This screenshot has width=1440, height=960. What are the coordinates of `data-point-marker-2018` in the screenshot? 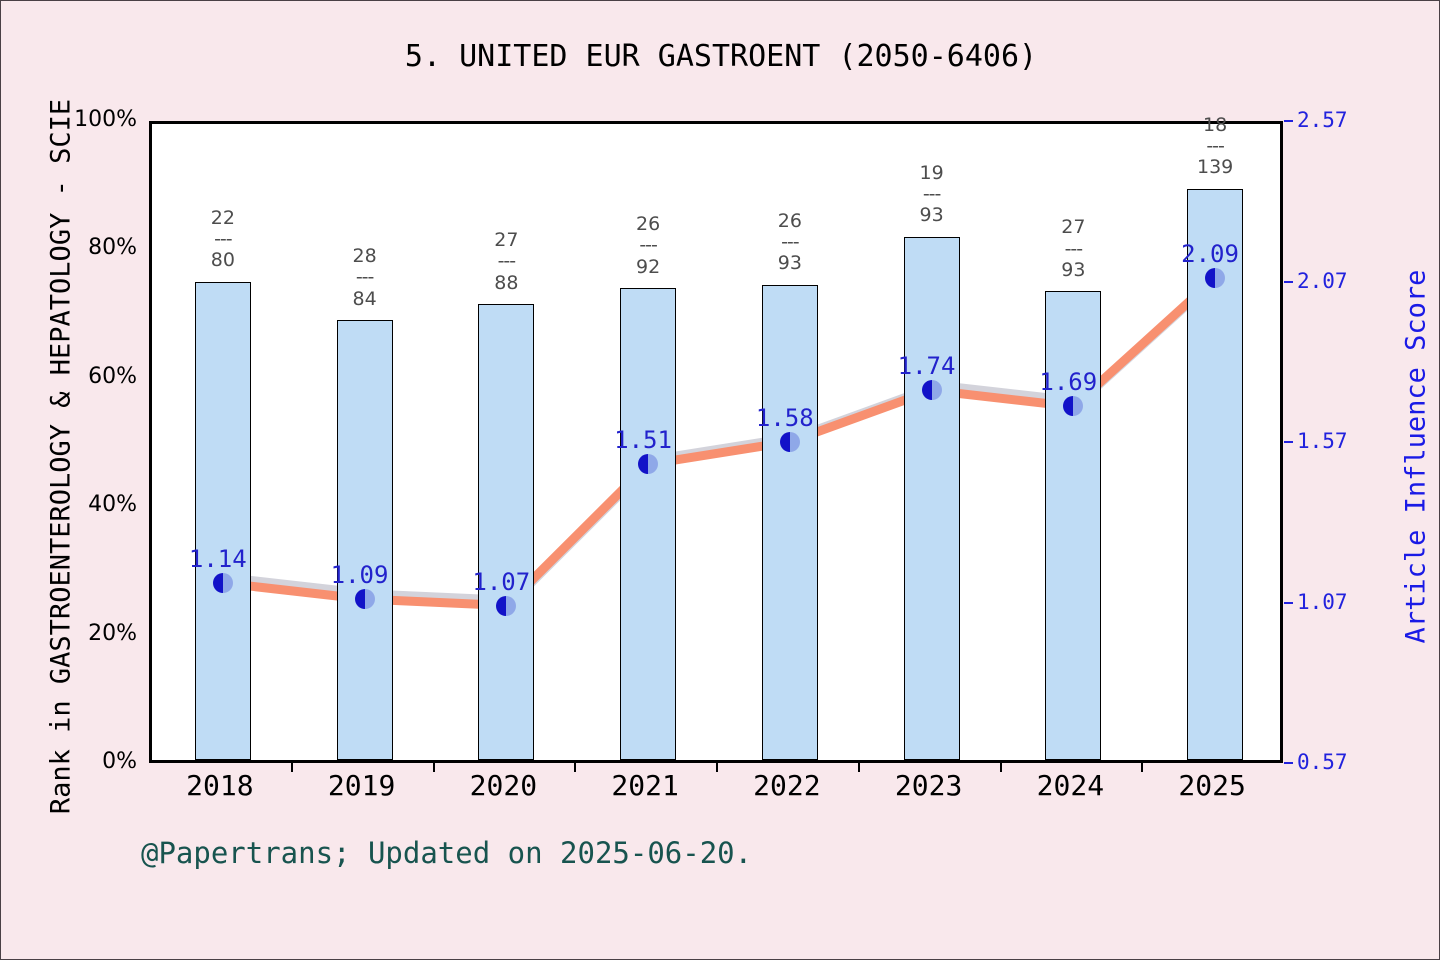 It's located at (222, 583).